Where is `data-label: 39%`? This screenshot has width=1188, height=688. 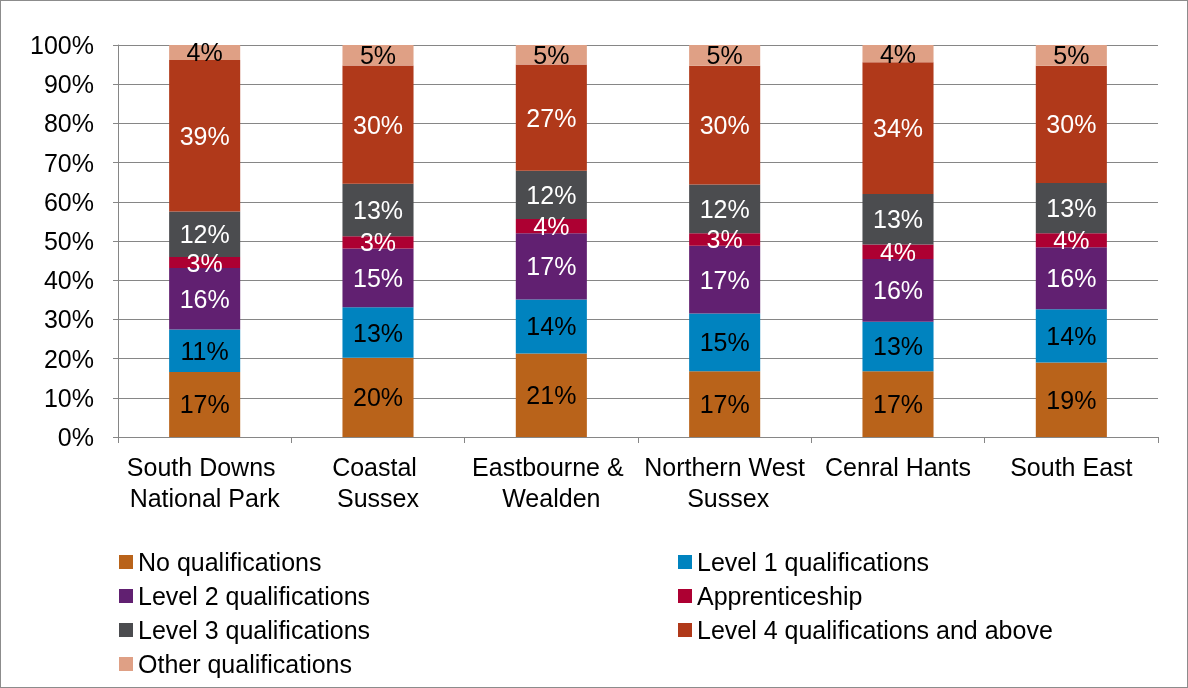
data-label: 39% is located at coordinates (204, 135).